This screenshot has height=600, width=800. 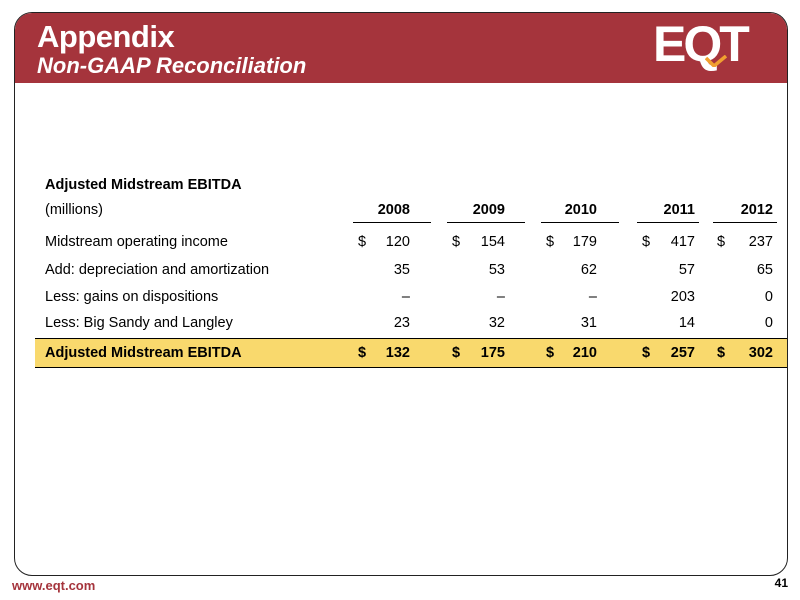 What do you see at coordinates (496, 323) in the screenshot?
I see `table-cell: 32` at bounding box center [496, 323].